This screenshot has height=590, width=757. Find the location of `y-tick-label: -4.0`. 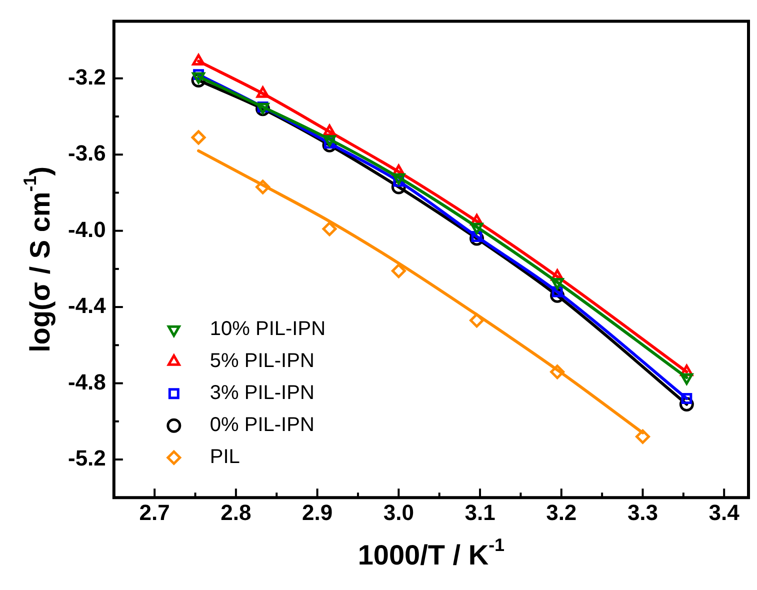

y-tick-label: -4.0 is located at coordinates (87, 229).